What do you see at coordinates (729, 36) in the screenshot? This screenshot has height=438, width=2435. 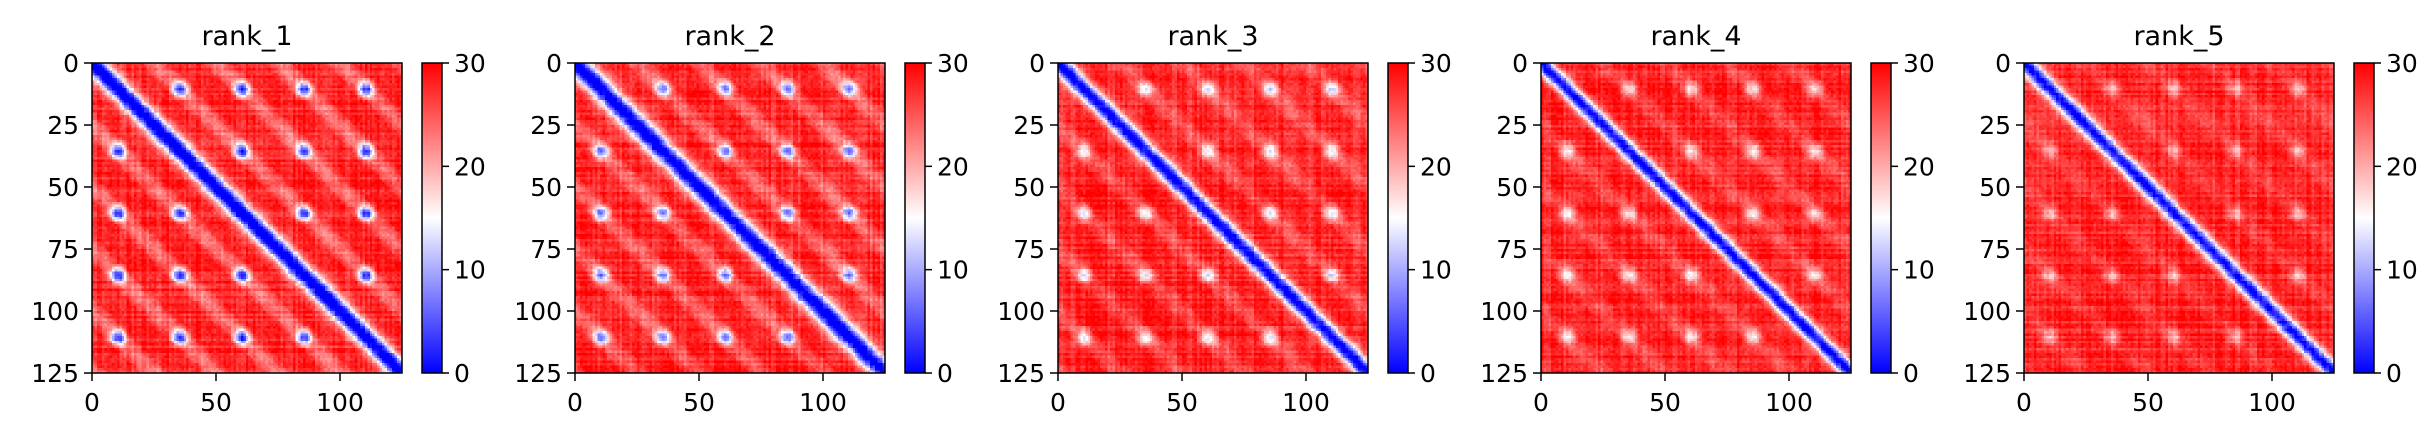 I see `panel-title: rank_2` at bounding box center [729, 36].